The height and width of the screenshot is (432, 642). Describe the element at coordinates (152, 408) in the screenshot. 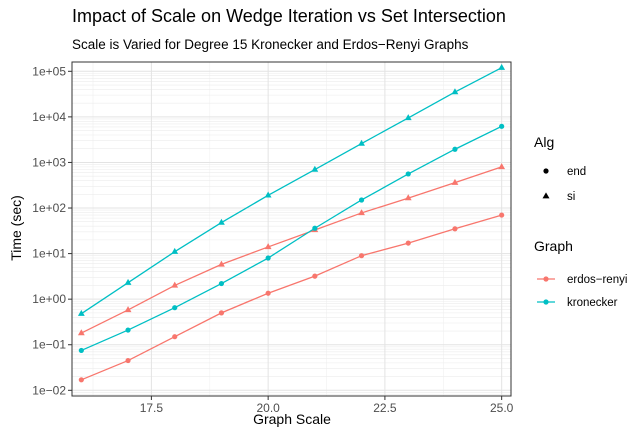

I see `x-tick-label: 17.5` at that location.